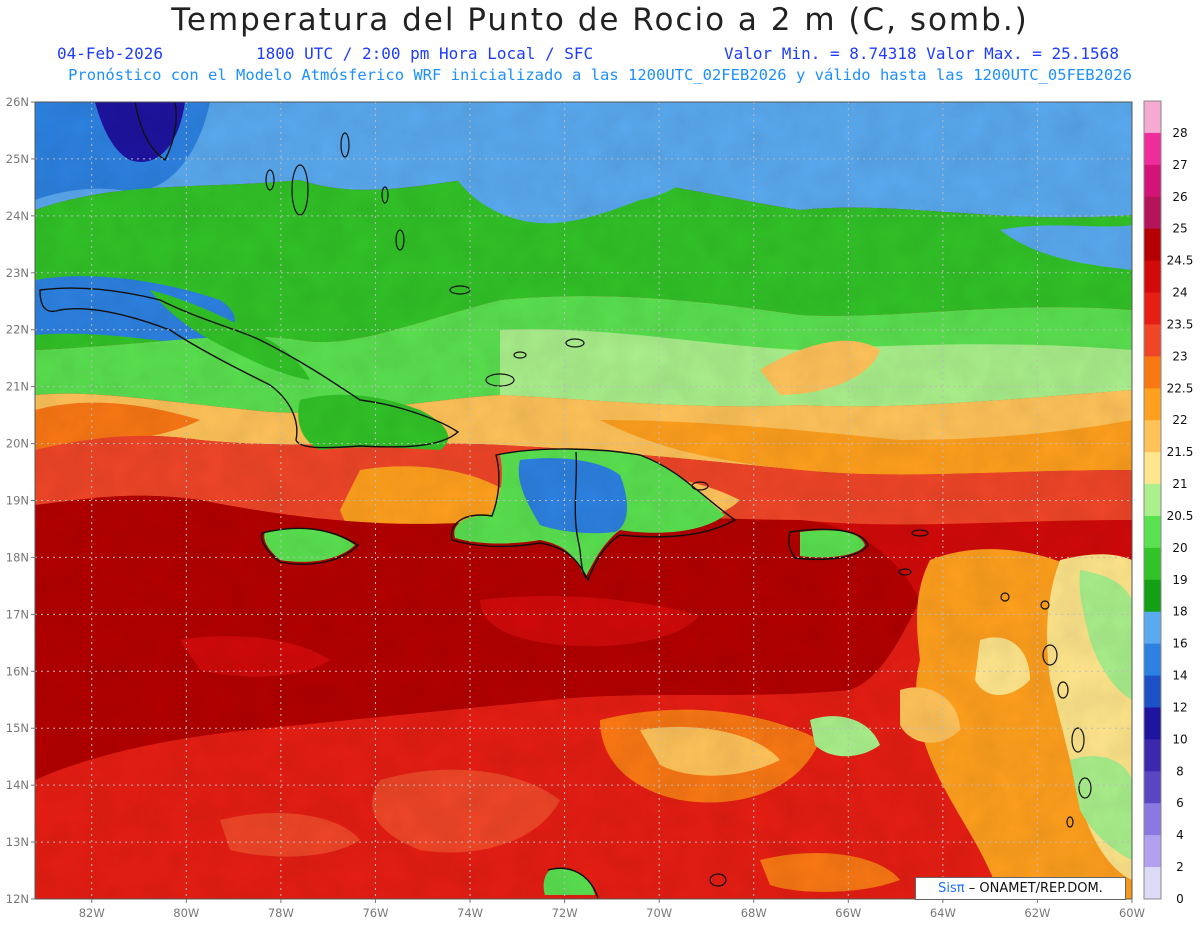  Describe the element at coordinates (92, 913) in the screenshot. I see `lon-label: 82W` at that location.